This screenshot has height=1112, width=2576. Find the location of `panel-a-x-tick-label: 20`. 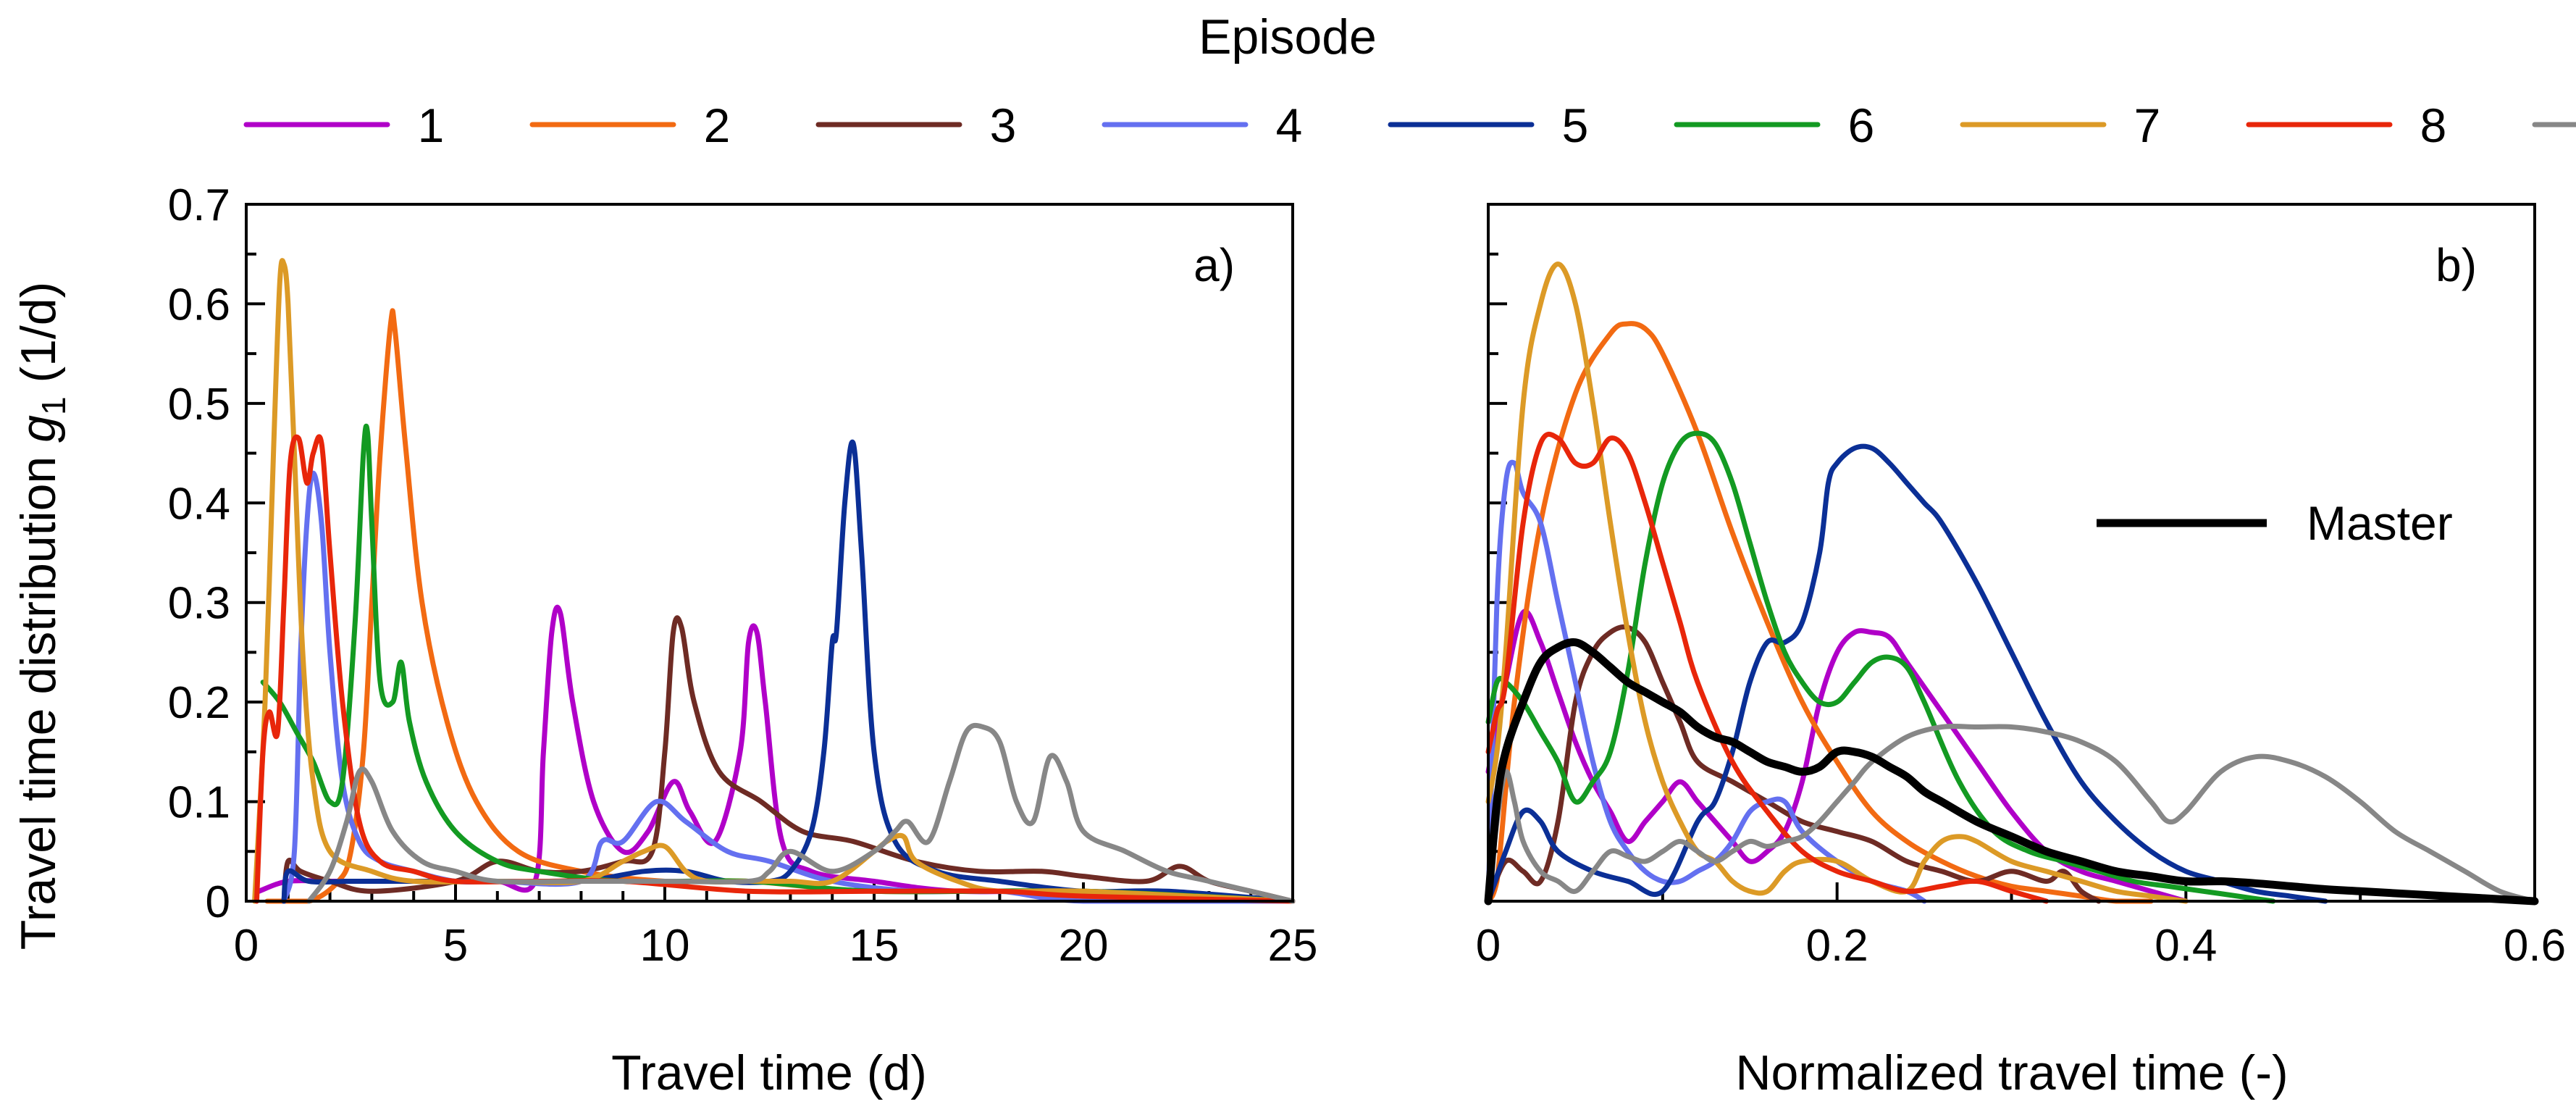

panel-a-x-tick-label: 20 is located at coordinates (1084, 946).